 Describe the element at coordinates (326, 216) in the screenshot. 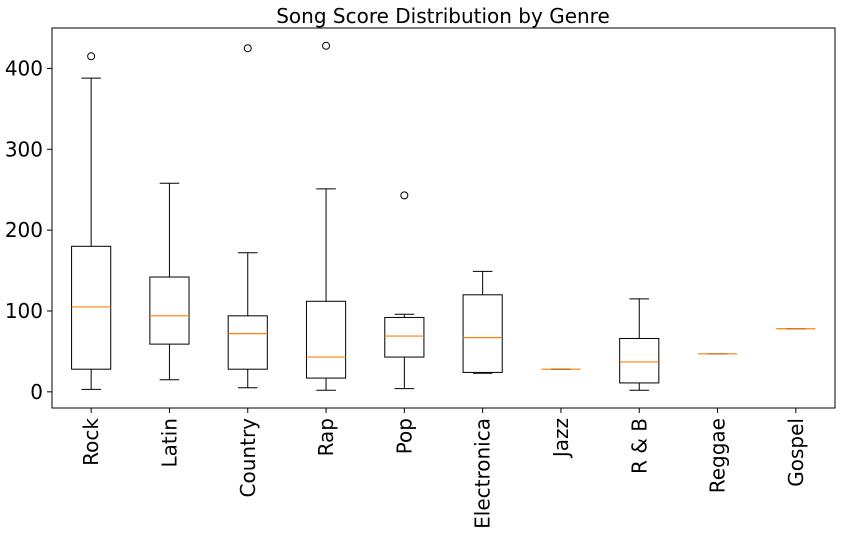

I see `box-rap` at that location.